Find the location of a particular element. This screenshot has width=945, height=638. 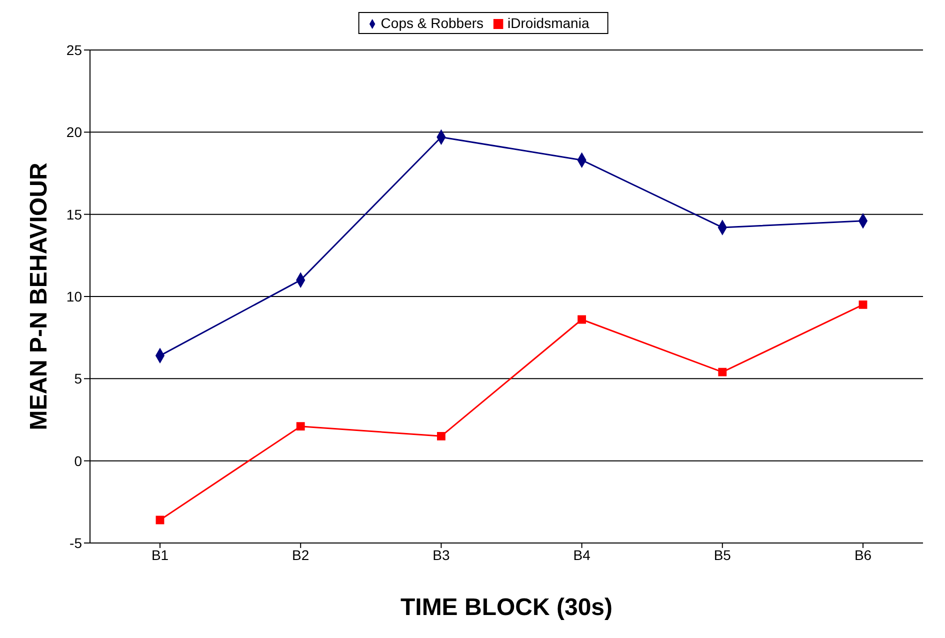

y-tick-label: 20 is located at coordinates (74, 132).